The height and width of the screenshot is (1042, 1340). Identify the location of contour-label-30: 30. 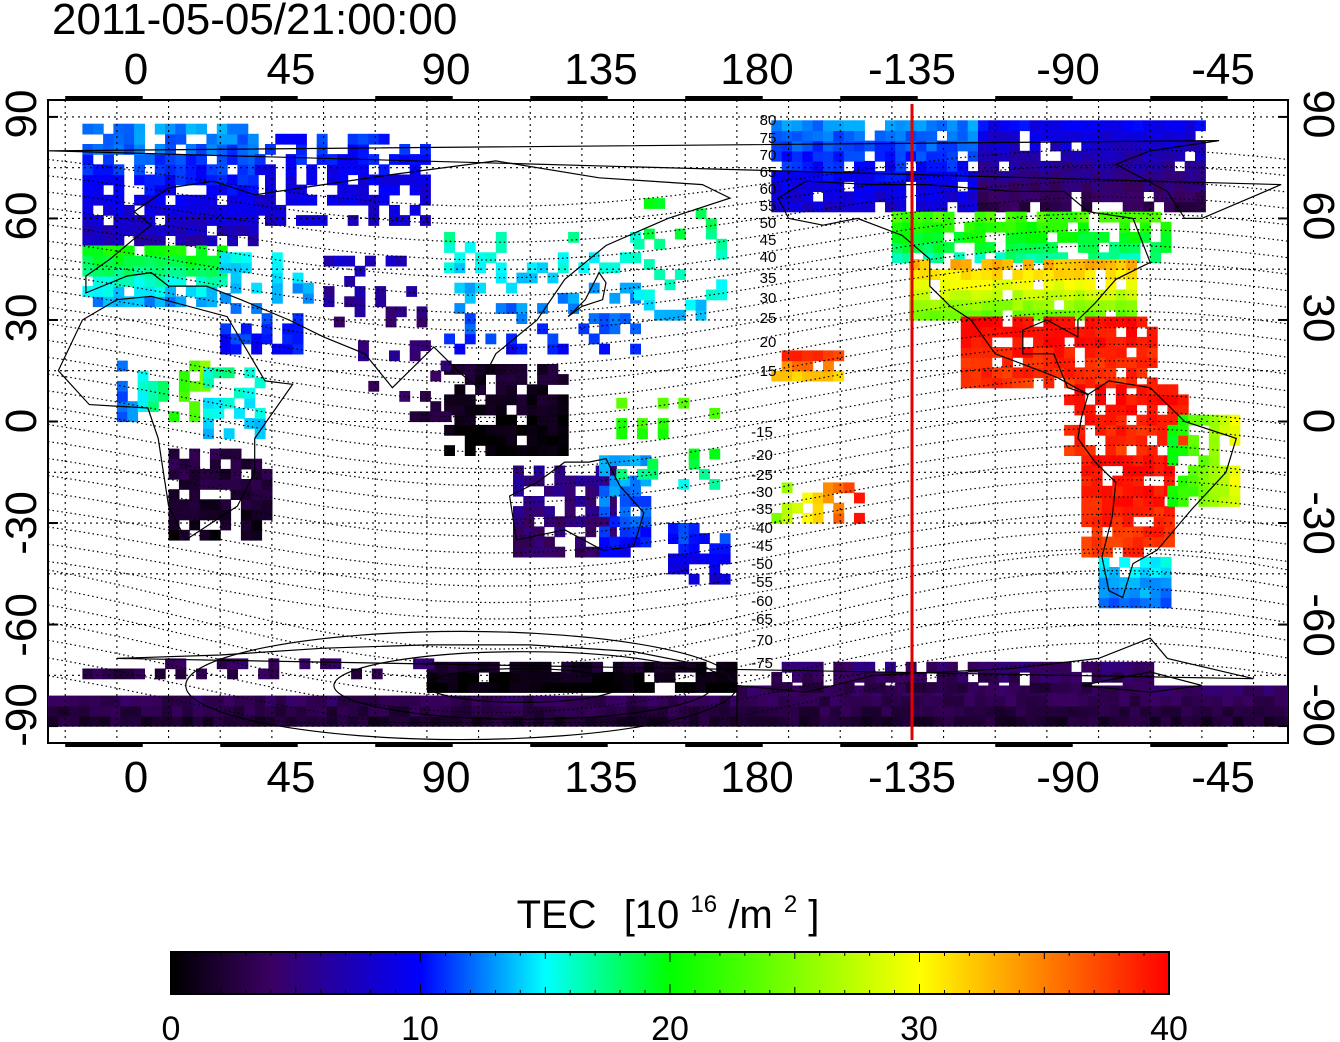
(768, 298).